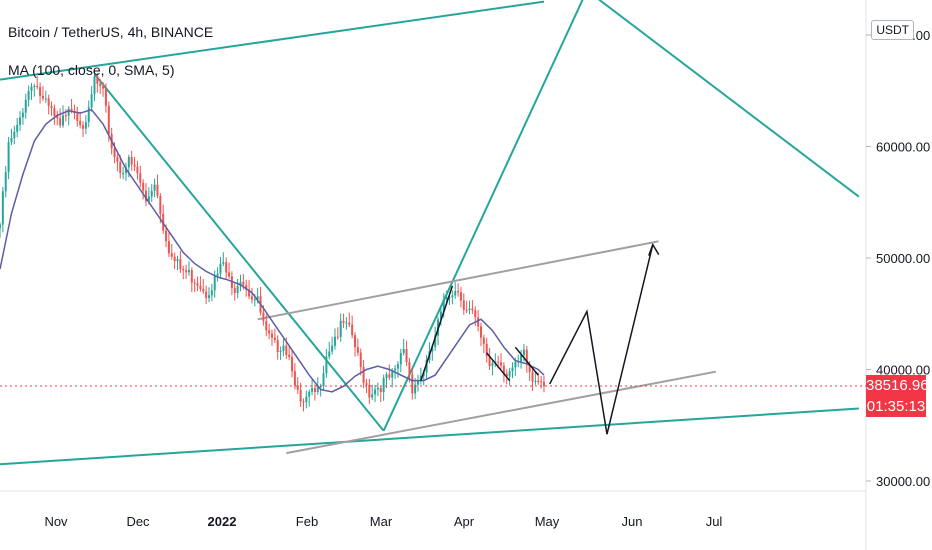 This screenshot has width=932, height=550. What do you see at coordinates (464, 521) in the screenshot?
I see `time-tick-label: Apr` at bounding box center [464, 521].